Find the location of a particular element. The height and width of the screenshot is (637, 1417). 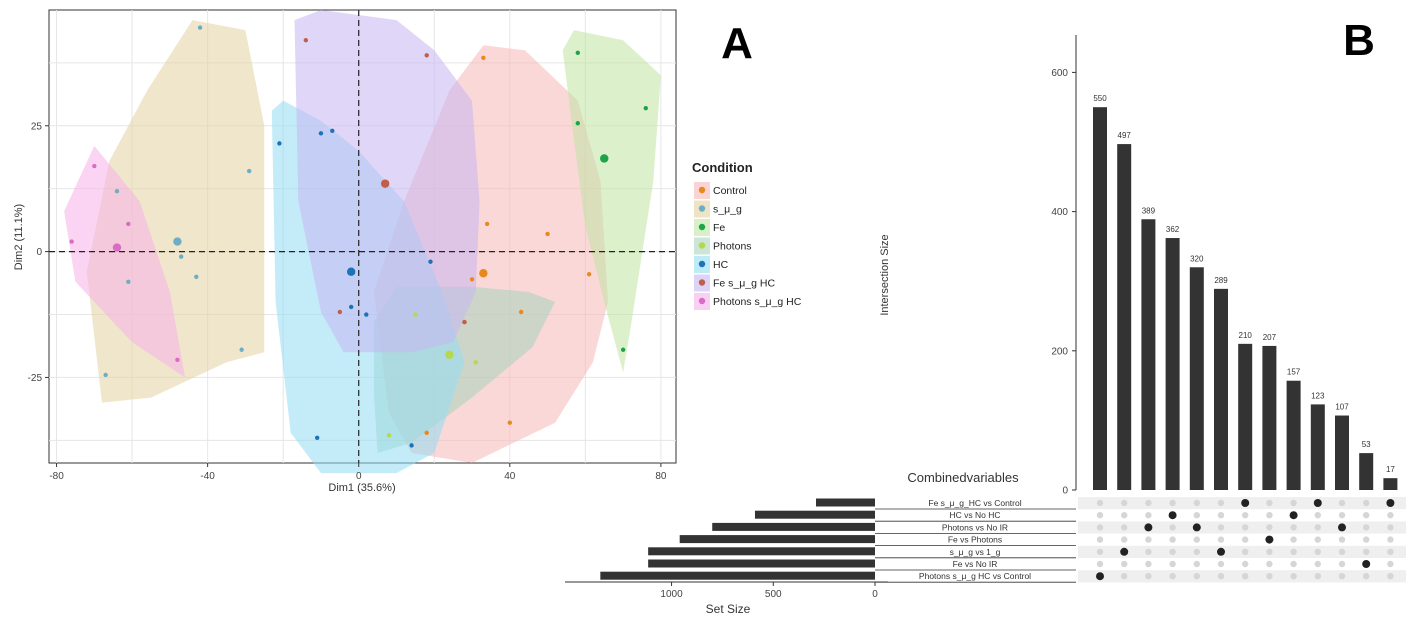

intersection-matrix is located at coordinates (1242, 540).